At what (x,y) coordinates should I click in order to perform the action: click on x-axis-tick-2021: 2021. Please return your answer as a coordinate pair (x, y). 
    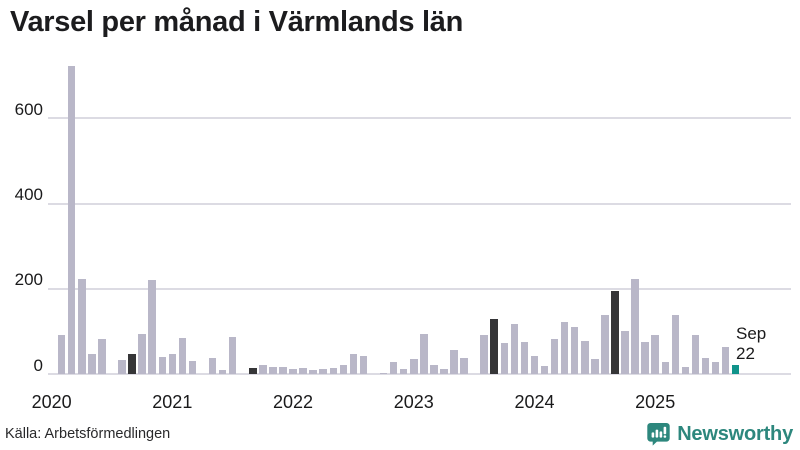
    Looking at the image, I should click on (172, 402).